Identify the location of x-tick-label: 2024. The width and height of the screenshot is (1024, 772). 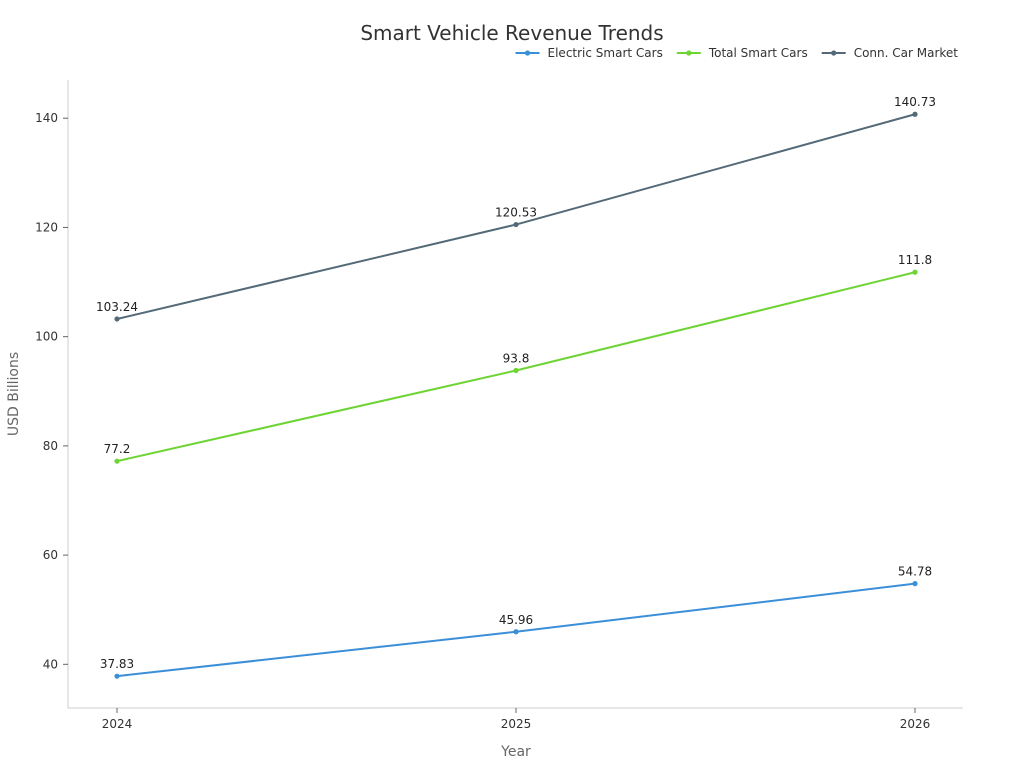
(117, 724).